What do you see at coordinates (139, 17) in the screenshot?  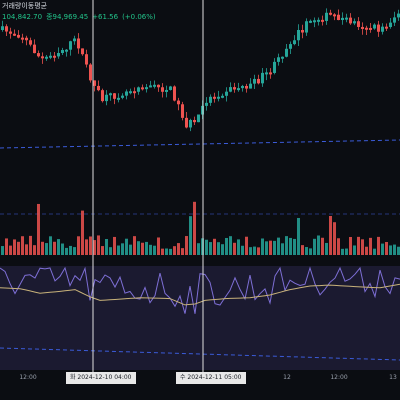 I see `ohlc-change-pct: (+0.06%)` at bounding box center [139, 17].